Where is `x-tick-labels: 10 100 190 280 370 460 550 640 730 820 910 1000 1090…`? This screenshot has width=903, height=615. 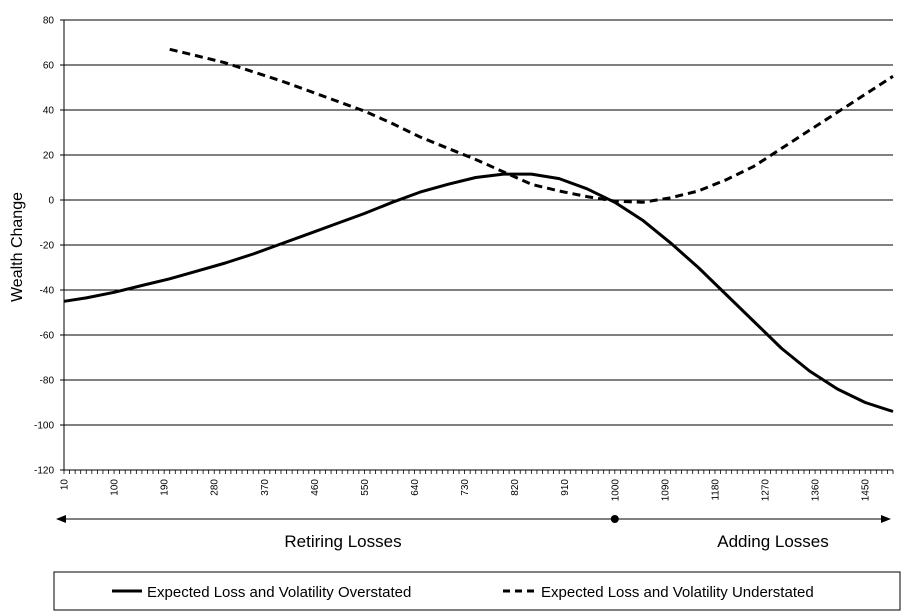 x-tick-labels: 10 100 190 280 370 460 550 640 730 820 910 1000 1090… is located at coordinates (466, 490).